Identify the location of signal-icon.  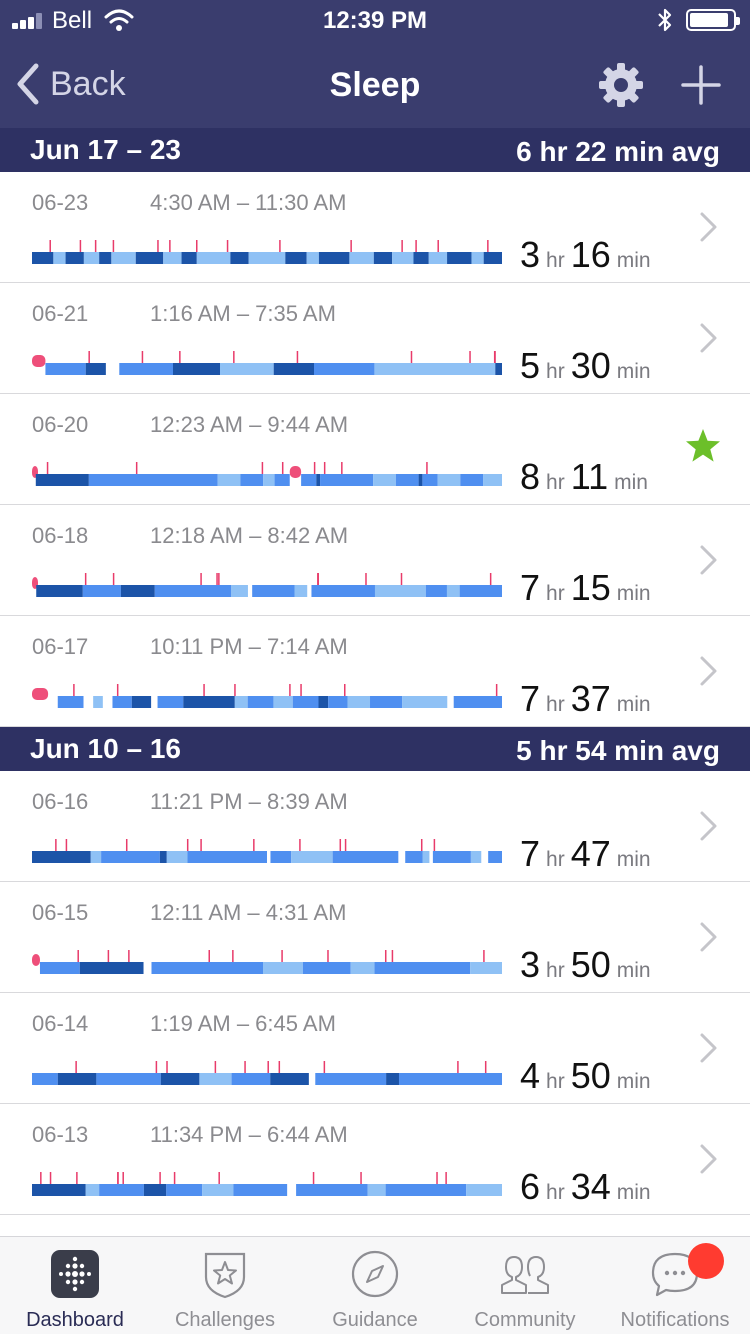
(30, 21).